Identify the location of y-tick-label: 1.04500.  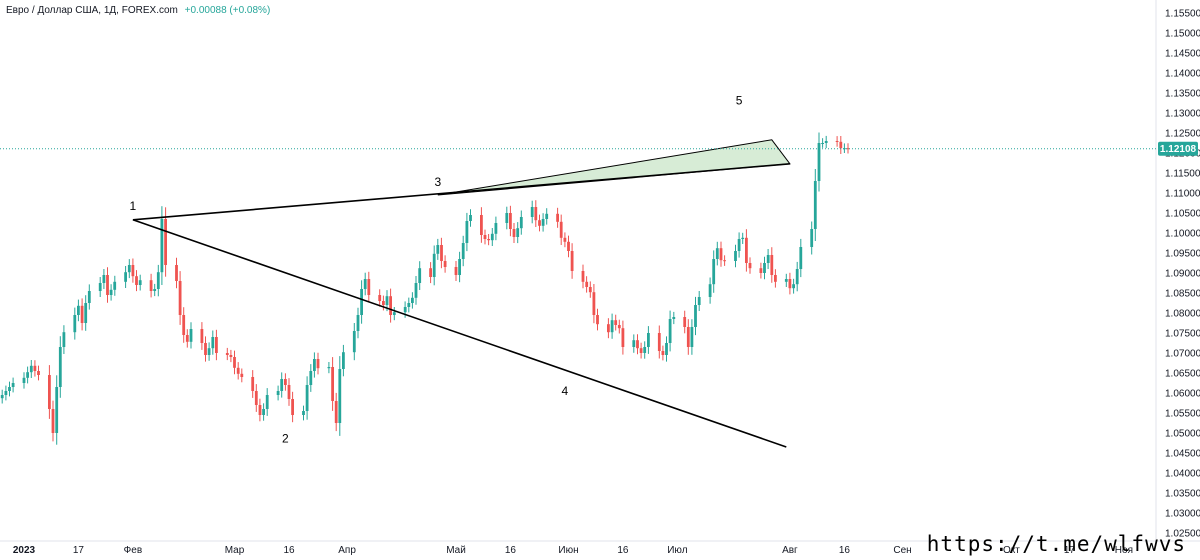
(1182, 454).